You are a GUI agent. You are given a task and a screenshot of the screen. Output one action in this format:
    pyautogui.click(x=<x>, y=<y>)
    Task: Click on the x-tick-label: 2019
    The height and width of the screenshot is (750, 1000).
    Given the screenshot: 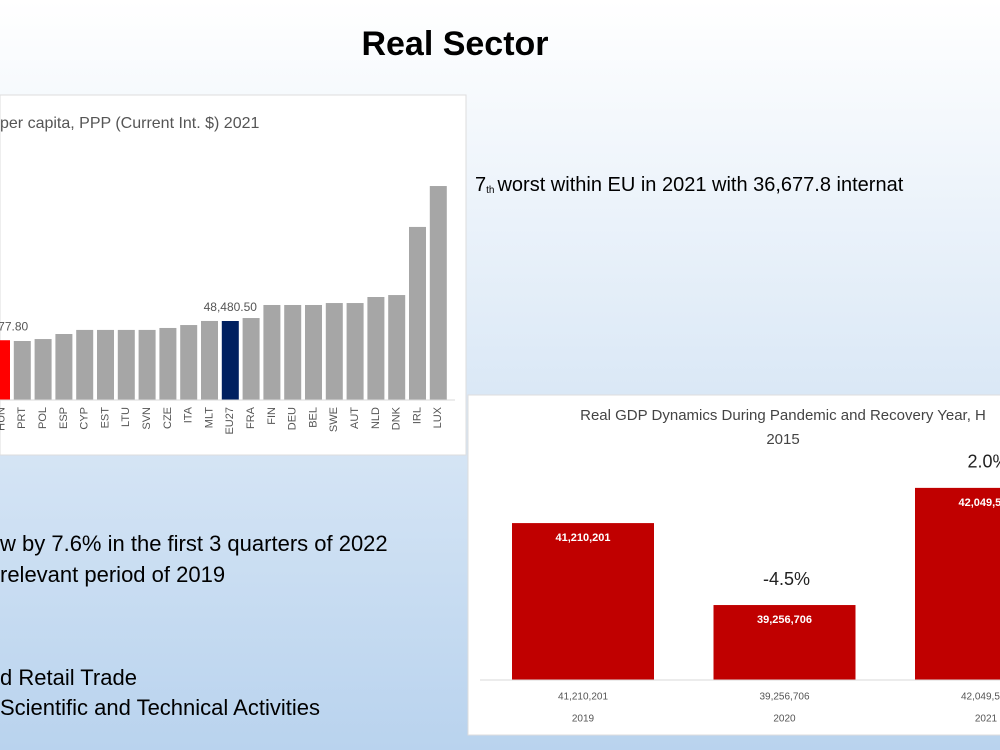 What is the action you would take?
    pyautogui.click(x=583, y=719)
    